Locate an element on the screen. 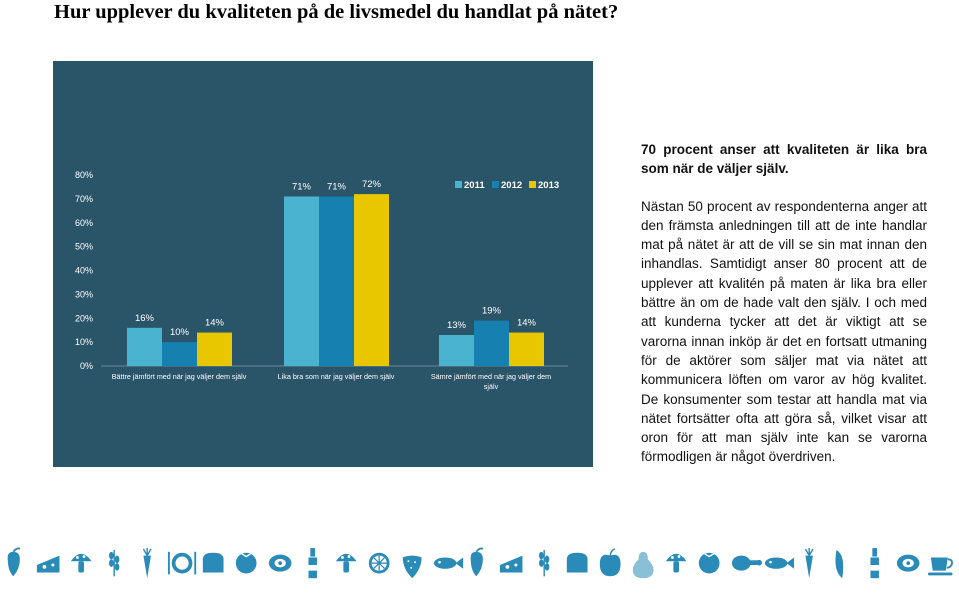 The image size is (959, 597). legend-label: 2013 is located at coordinates (548, 185).